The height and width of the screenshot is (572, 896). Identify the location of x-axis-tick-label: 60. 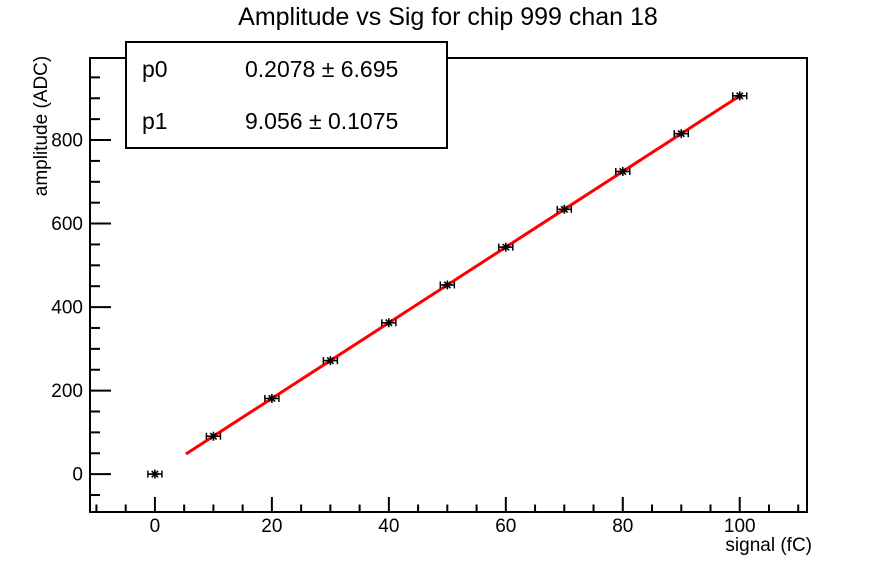
(505, 526).